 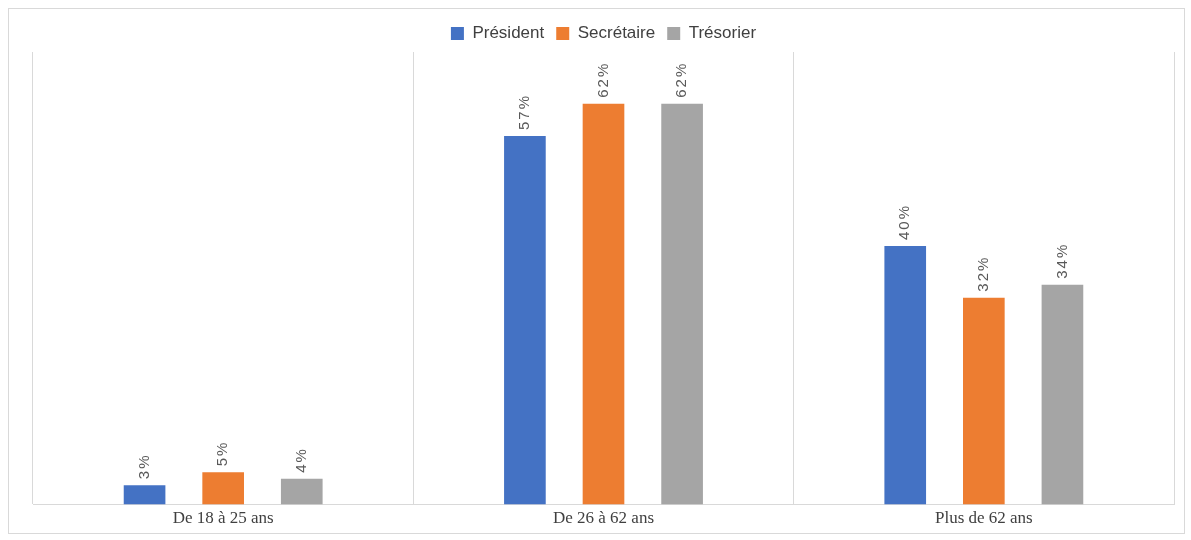 What do you see at coordinates (223, 518) in the screenshot?
I see `x-tick-label: De 18 à 25 ans` at bounding box center [223, 518].